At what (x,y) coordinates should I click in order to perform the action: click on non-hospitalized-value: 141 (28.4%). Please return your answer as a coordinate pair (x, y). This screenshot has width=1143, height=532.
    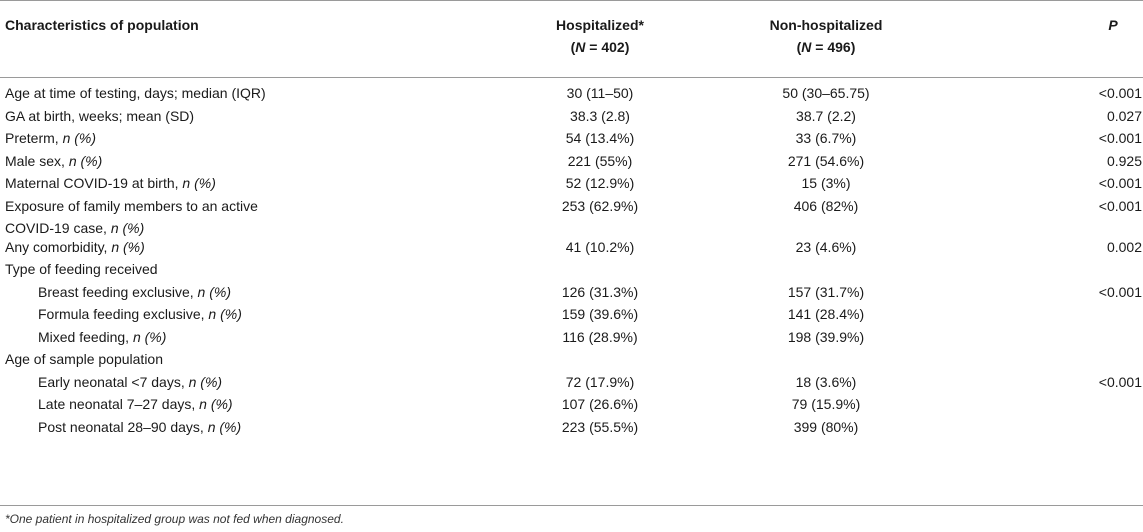
    Looking at the image, I should click on (826, 314).